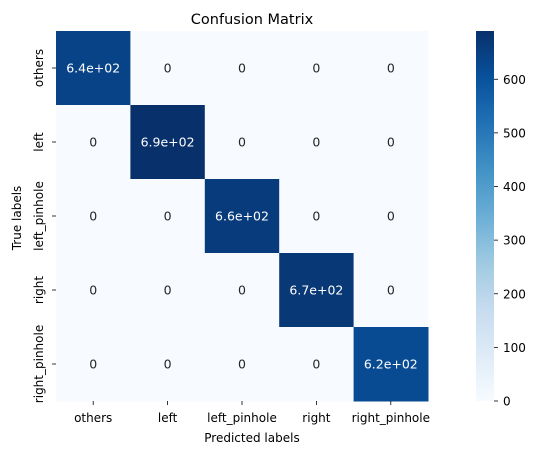  I want to click on cell-annotation: 6.2e+02, so click(391, 364).